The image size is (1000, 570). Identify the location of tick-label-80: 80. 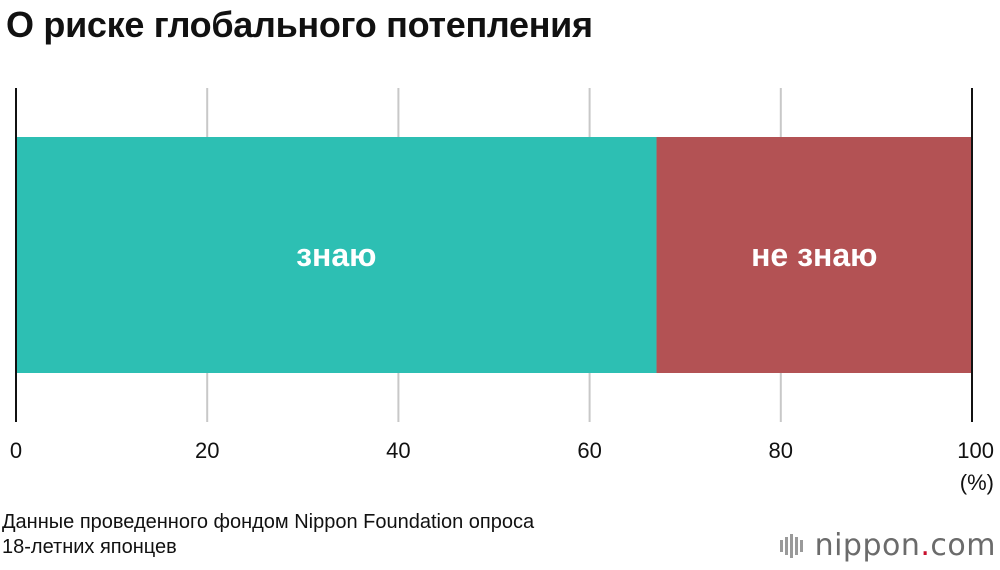
(781, 450).